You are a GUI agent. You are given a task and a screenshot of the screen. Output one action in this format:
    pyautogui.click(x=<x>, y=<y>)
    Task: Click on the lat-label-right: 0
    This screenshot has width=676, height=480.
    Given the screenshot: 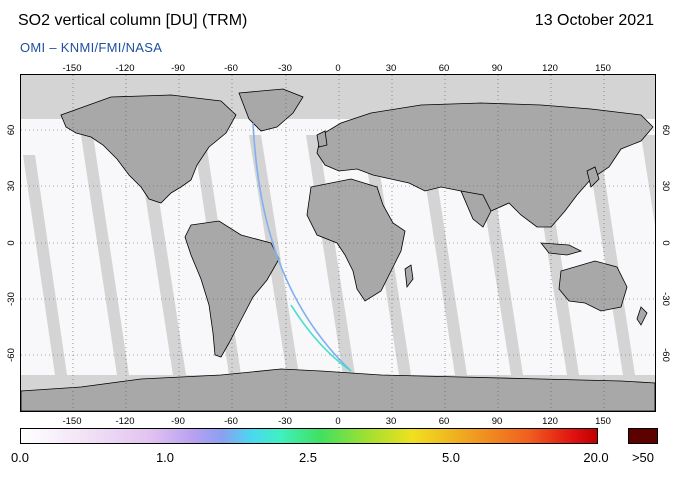 What is the action you would take?
    pyautogui.click(x=665, y=243)
    